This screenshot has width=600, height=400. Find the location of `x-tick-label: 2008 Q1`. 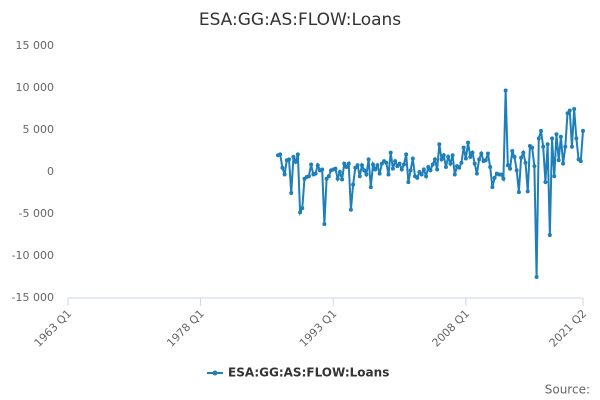

x-tick-label: 2008 Q1 is located at coordinates (451, 328).